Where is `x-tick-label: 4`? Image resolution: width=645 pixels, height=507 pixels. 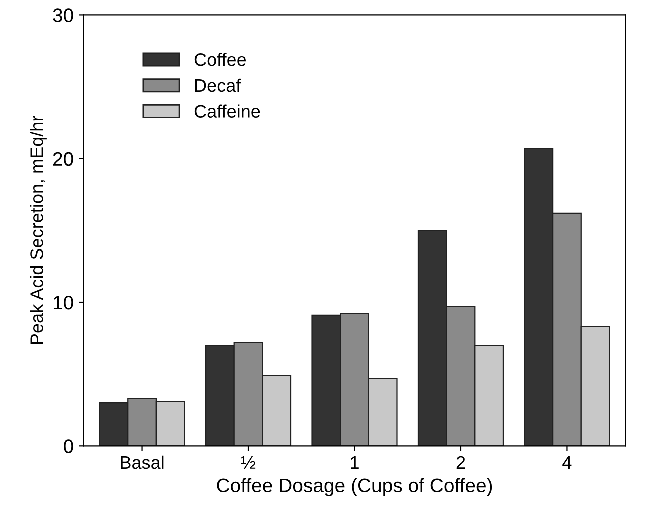
x-tick-label: 4 is located at coordinates (567, 462).